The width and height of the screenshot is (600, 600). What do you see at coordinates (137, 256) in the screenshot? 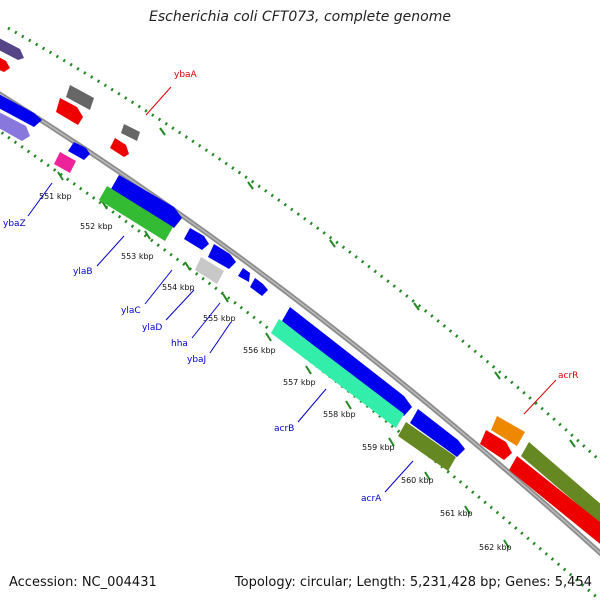
I see `tick-label: 553 kbp` at bounding box center [137, 256].